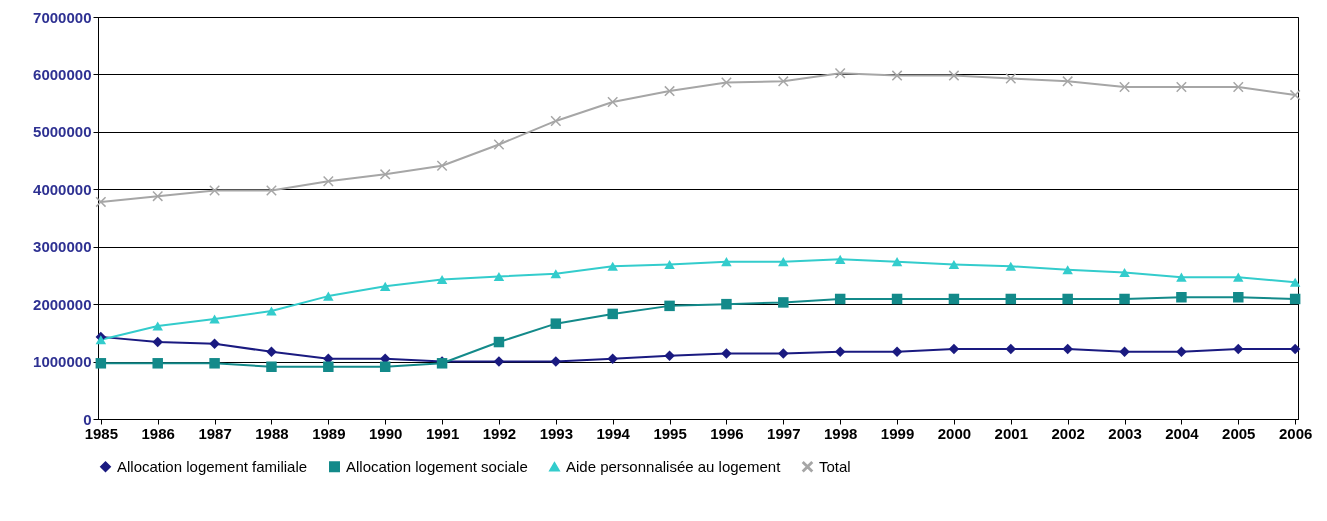  I want to click on x-tick-label: 1989, so click(329, 433).